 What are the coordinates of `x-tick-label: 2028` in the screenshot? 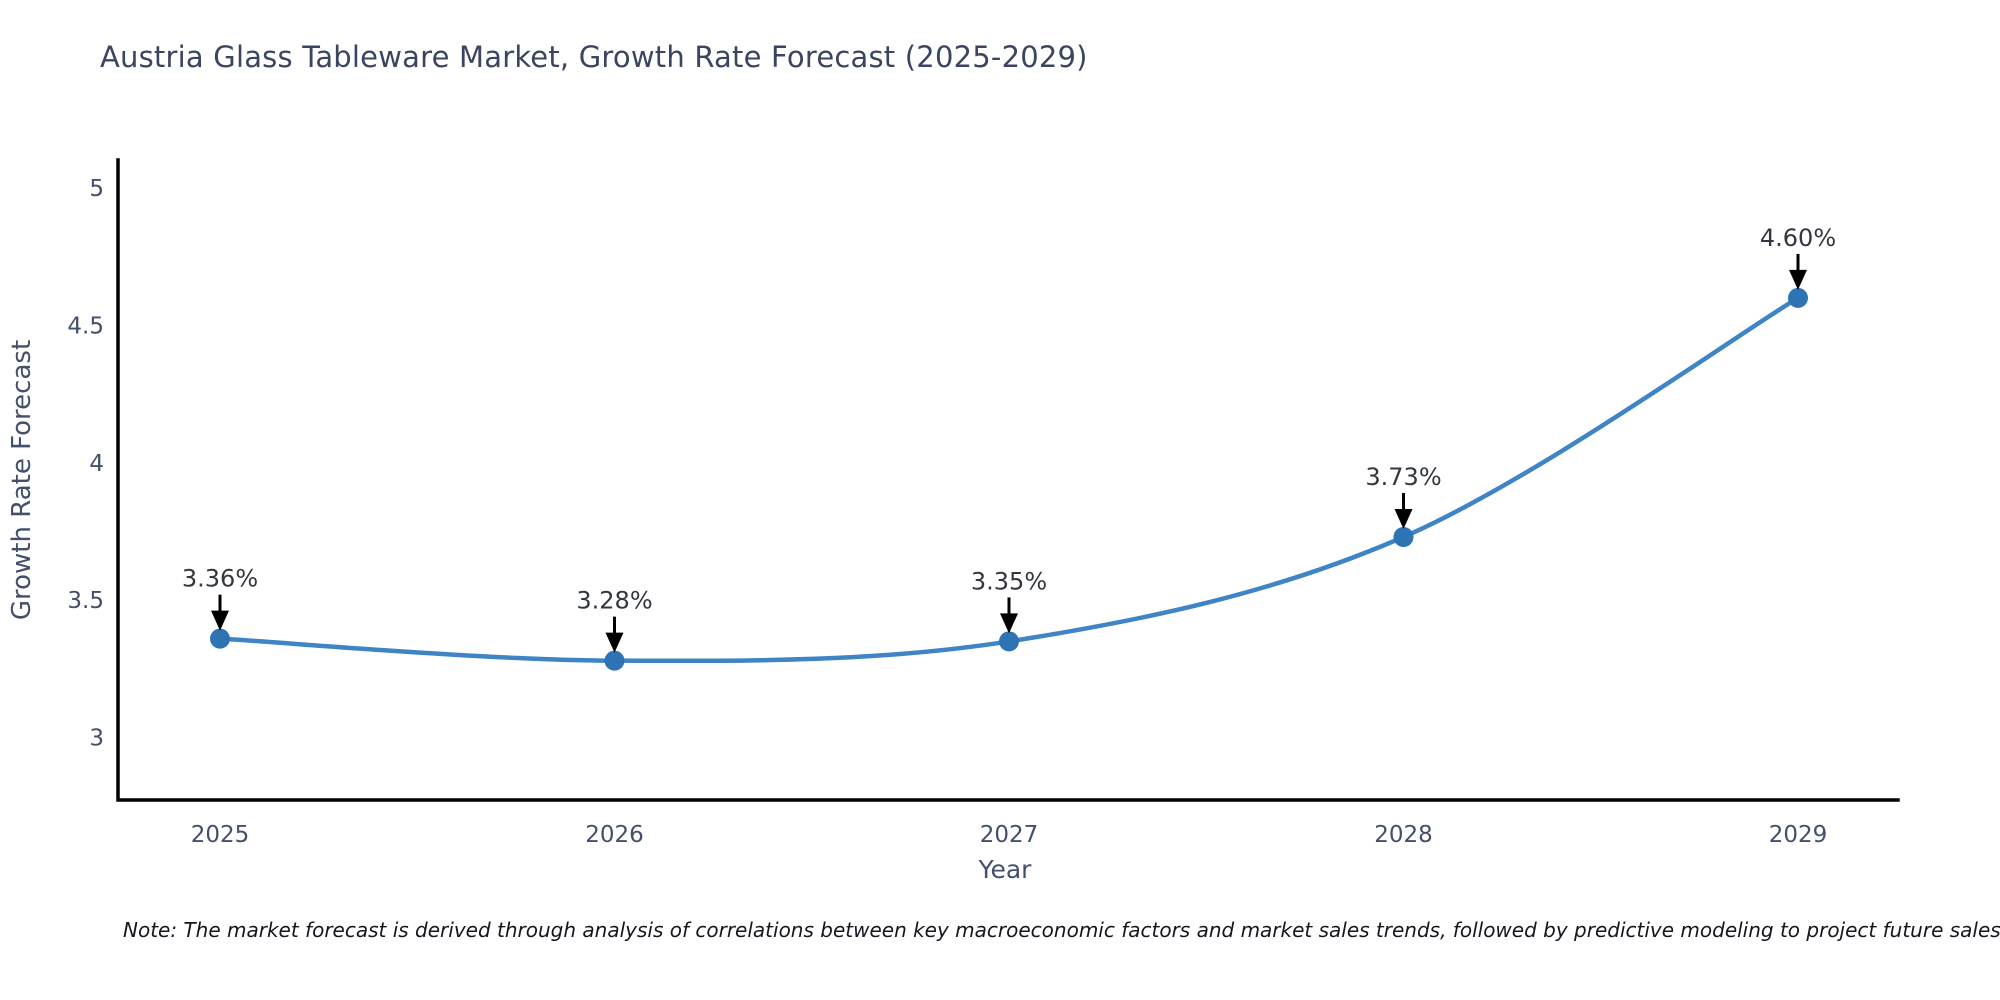 It's located at (1403, 835).